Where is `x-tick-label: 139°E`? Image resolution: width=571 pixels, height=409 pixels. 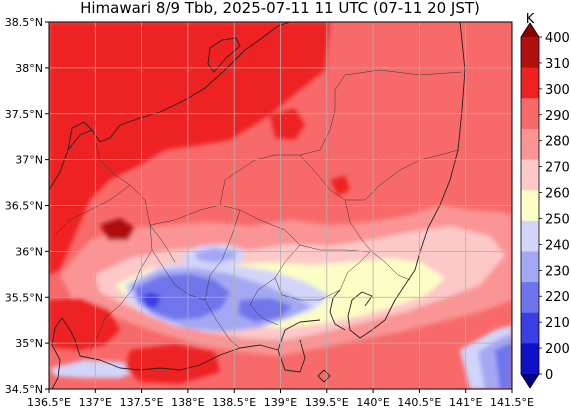 x-tick-label: 139°E is located at coordinates (280, 402).